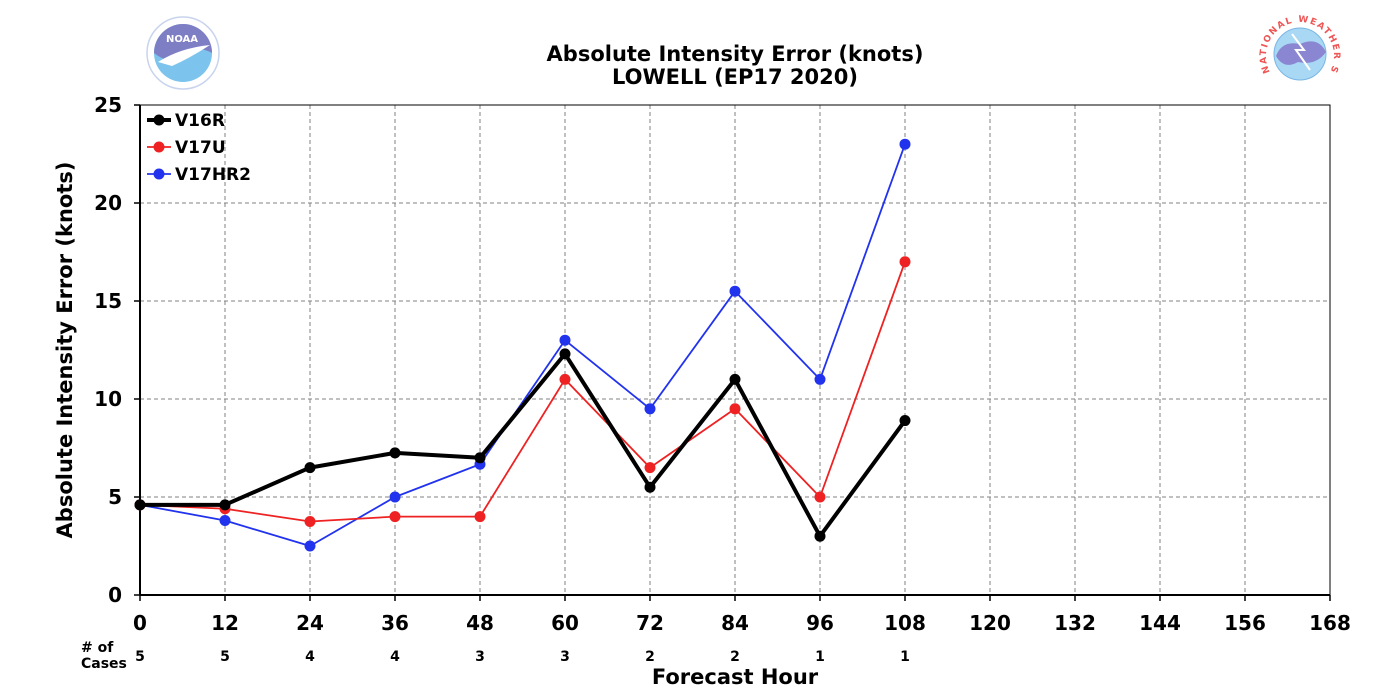  I want to click on x-tick-label: 132, so click(1075, 623).